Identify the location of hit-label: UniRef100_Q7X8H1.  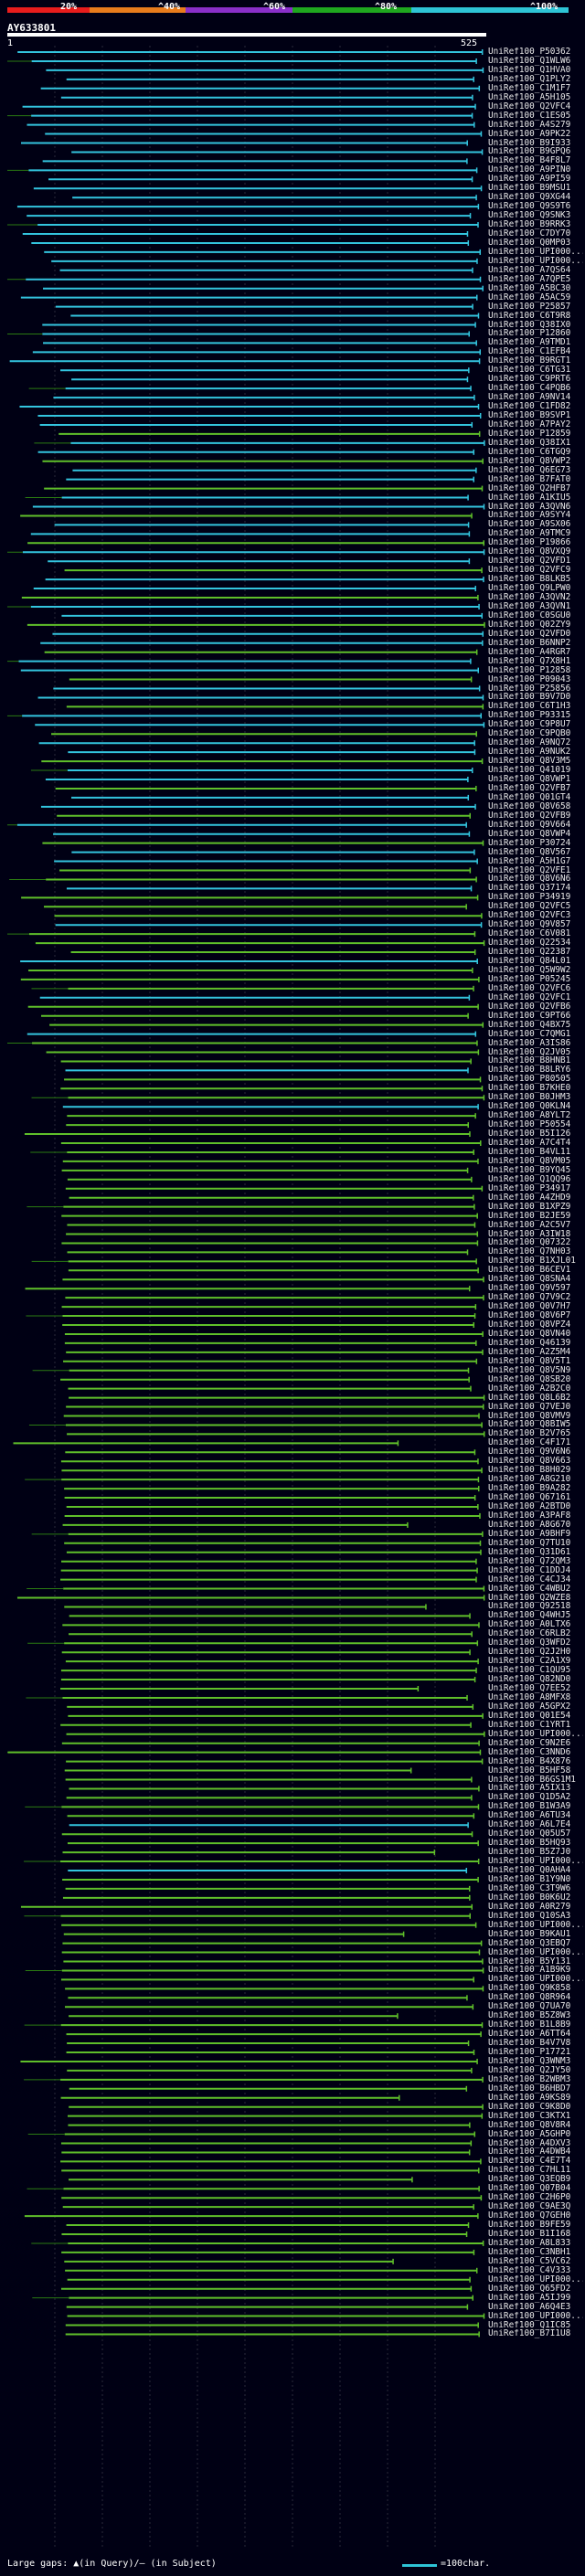
(530, 661).